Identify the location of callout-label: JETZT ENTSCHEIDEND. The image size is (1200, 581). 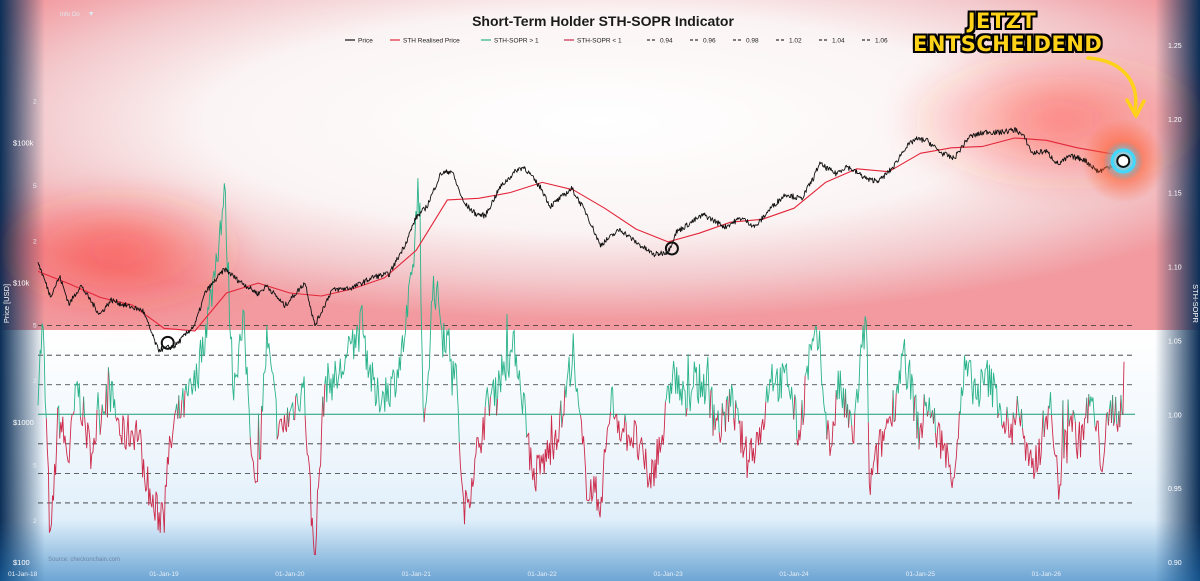
(1008, 32).